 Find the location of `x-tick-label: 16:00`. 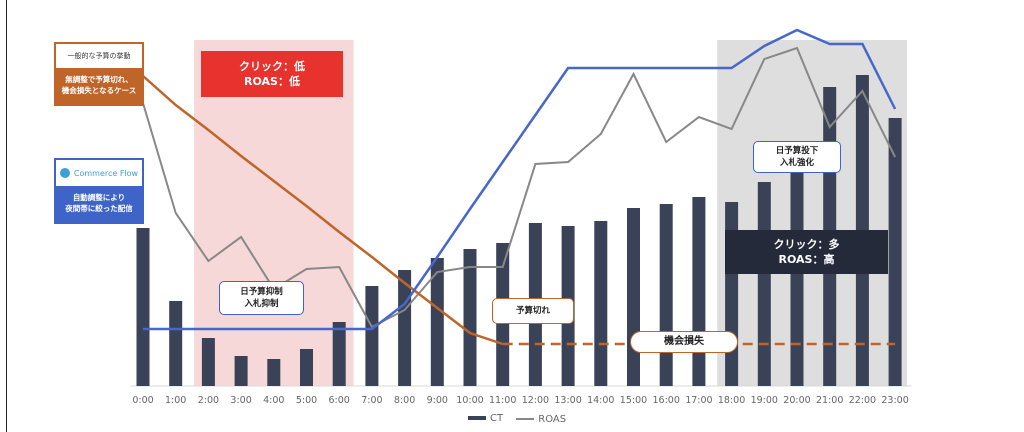

x-tick-label: 16:00 is located at coordinates (666, 400).